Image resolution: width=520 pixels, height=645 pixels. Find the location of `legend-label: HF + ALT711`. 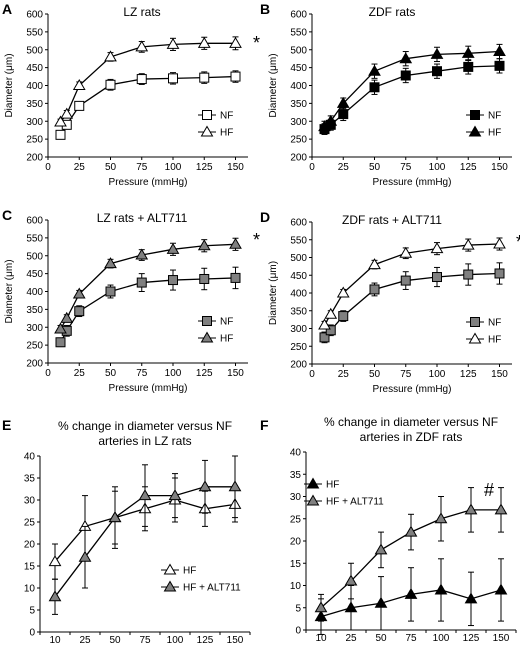

legend-label: HF + ALT711 is located at coordinates (212, 588).